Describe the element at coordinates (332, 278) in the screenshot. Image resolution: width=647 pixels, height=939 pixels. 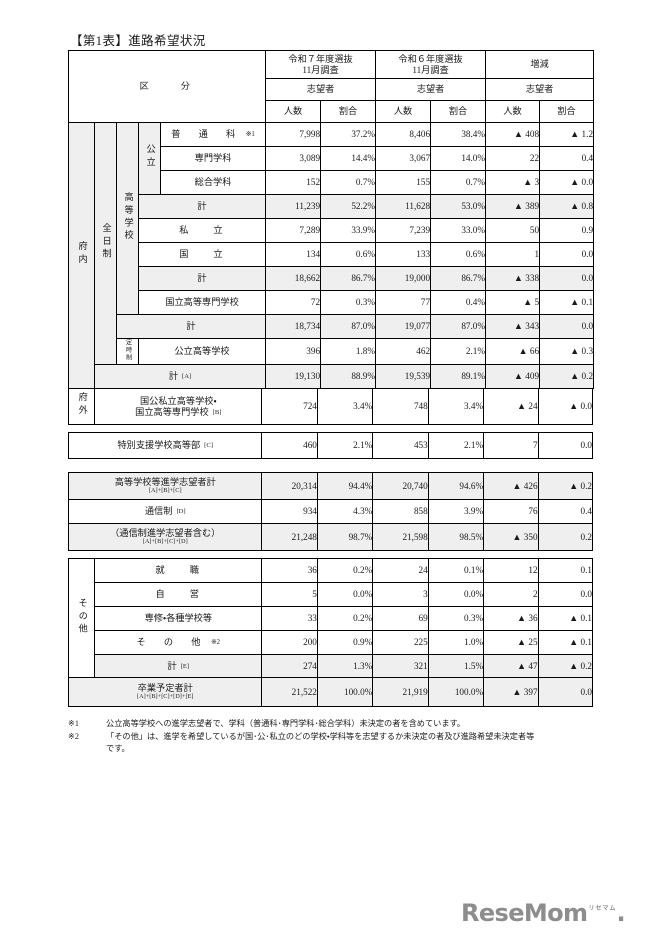
I see `table-row: 計 18,662 86.7% 19,000 86.7% ▲ 338 0.0` at that location.